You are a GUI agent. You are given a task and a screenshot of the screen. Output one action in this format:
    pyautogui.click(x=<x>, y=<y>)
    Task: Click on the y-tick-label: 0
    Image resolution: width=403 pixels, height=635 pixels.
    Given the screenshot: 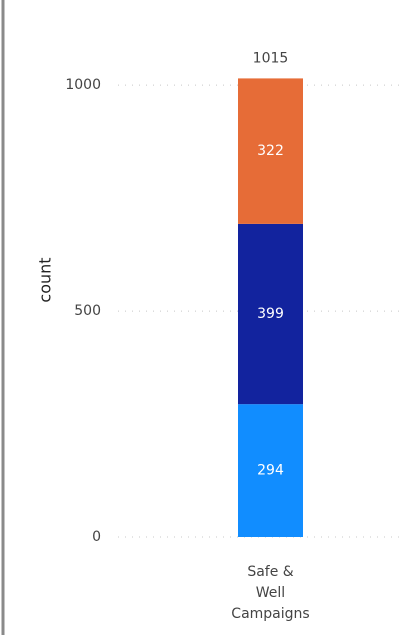 What is the action you would take?
    pyautogui.click(x=96, y=537)
    